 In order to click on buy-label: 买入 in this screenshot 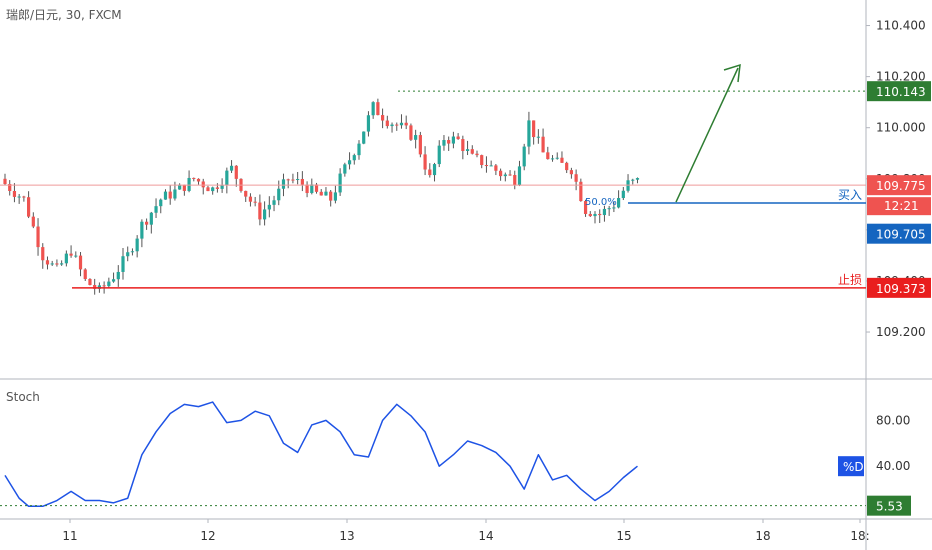, I will do `click(850, 195)`.